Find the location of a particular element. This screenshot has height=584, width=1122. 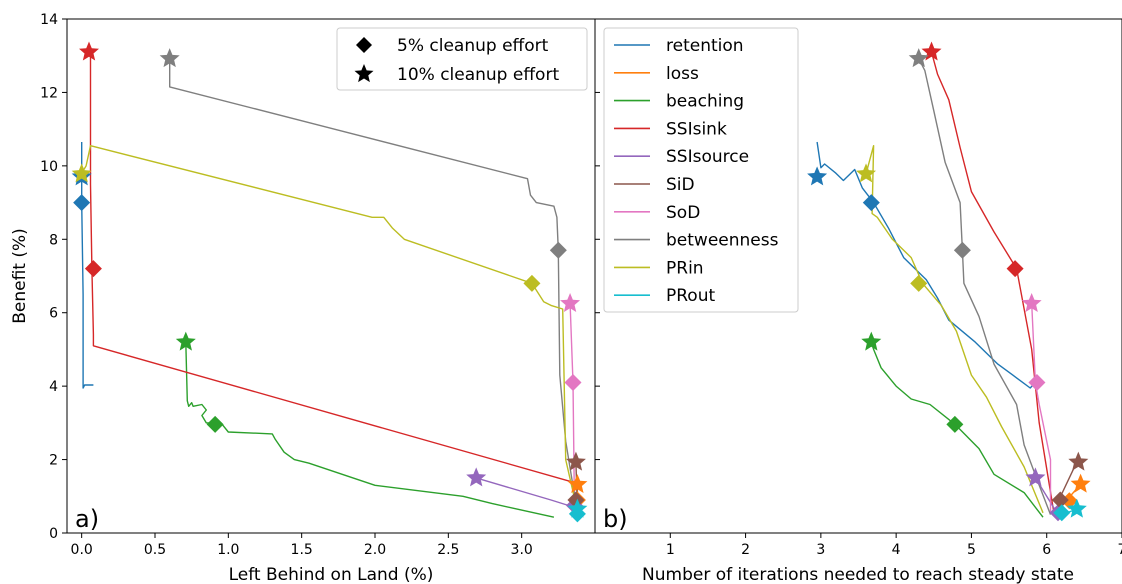

panel-b-label: b) is located at coordinates (615, 519).